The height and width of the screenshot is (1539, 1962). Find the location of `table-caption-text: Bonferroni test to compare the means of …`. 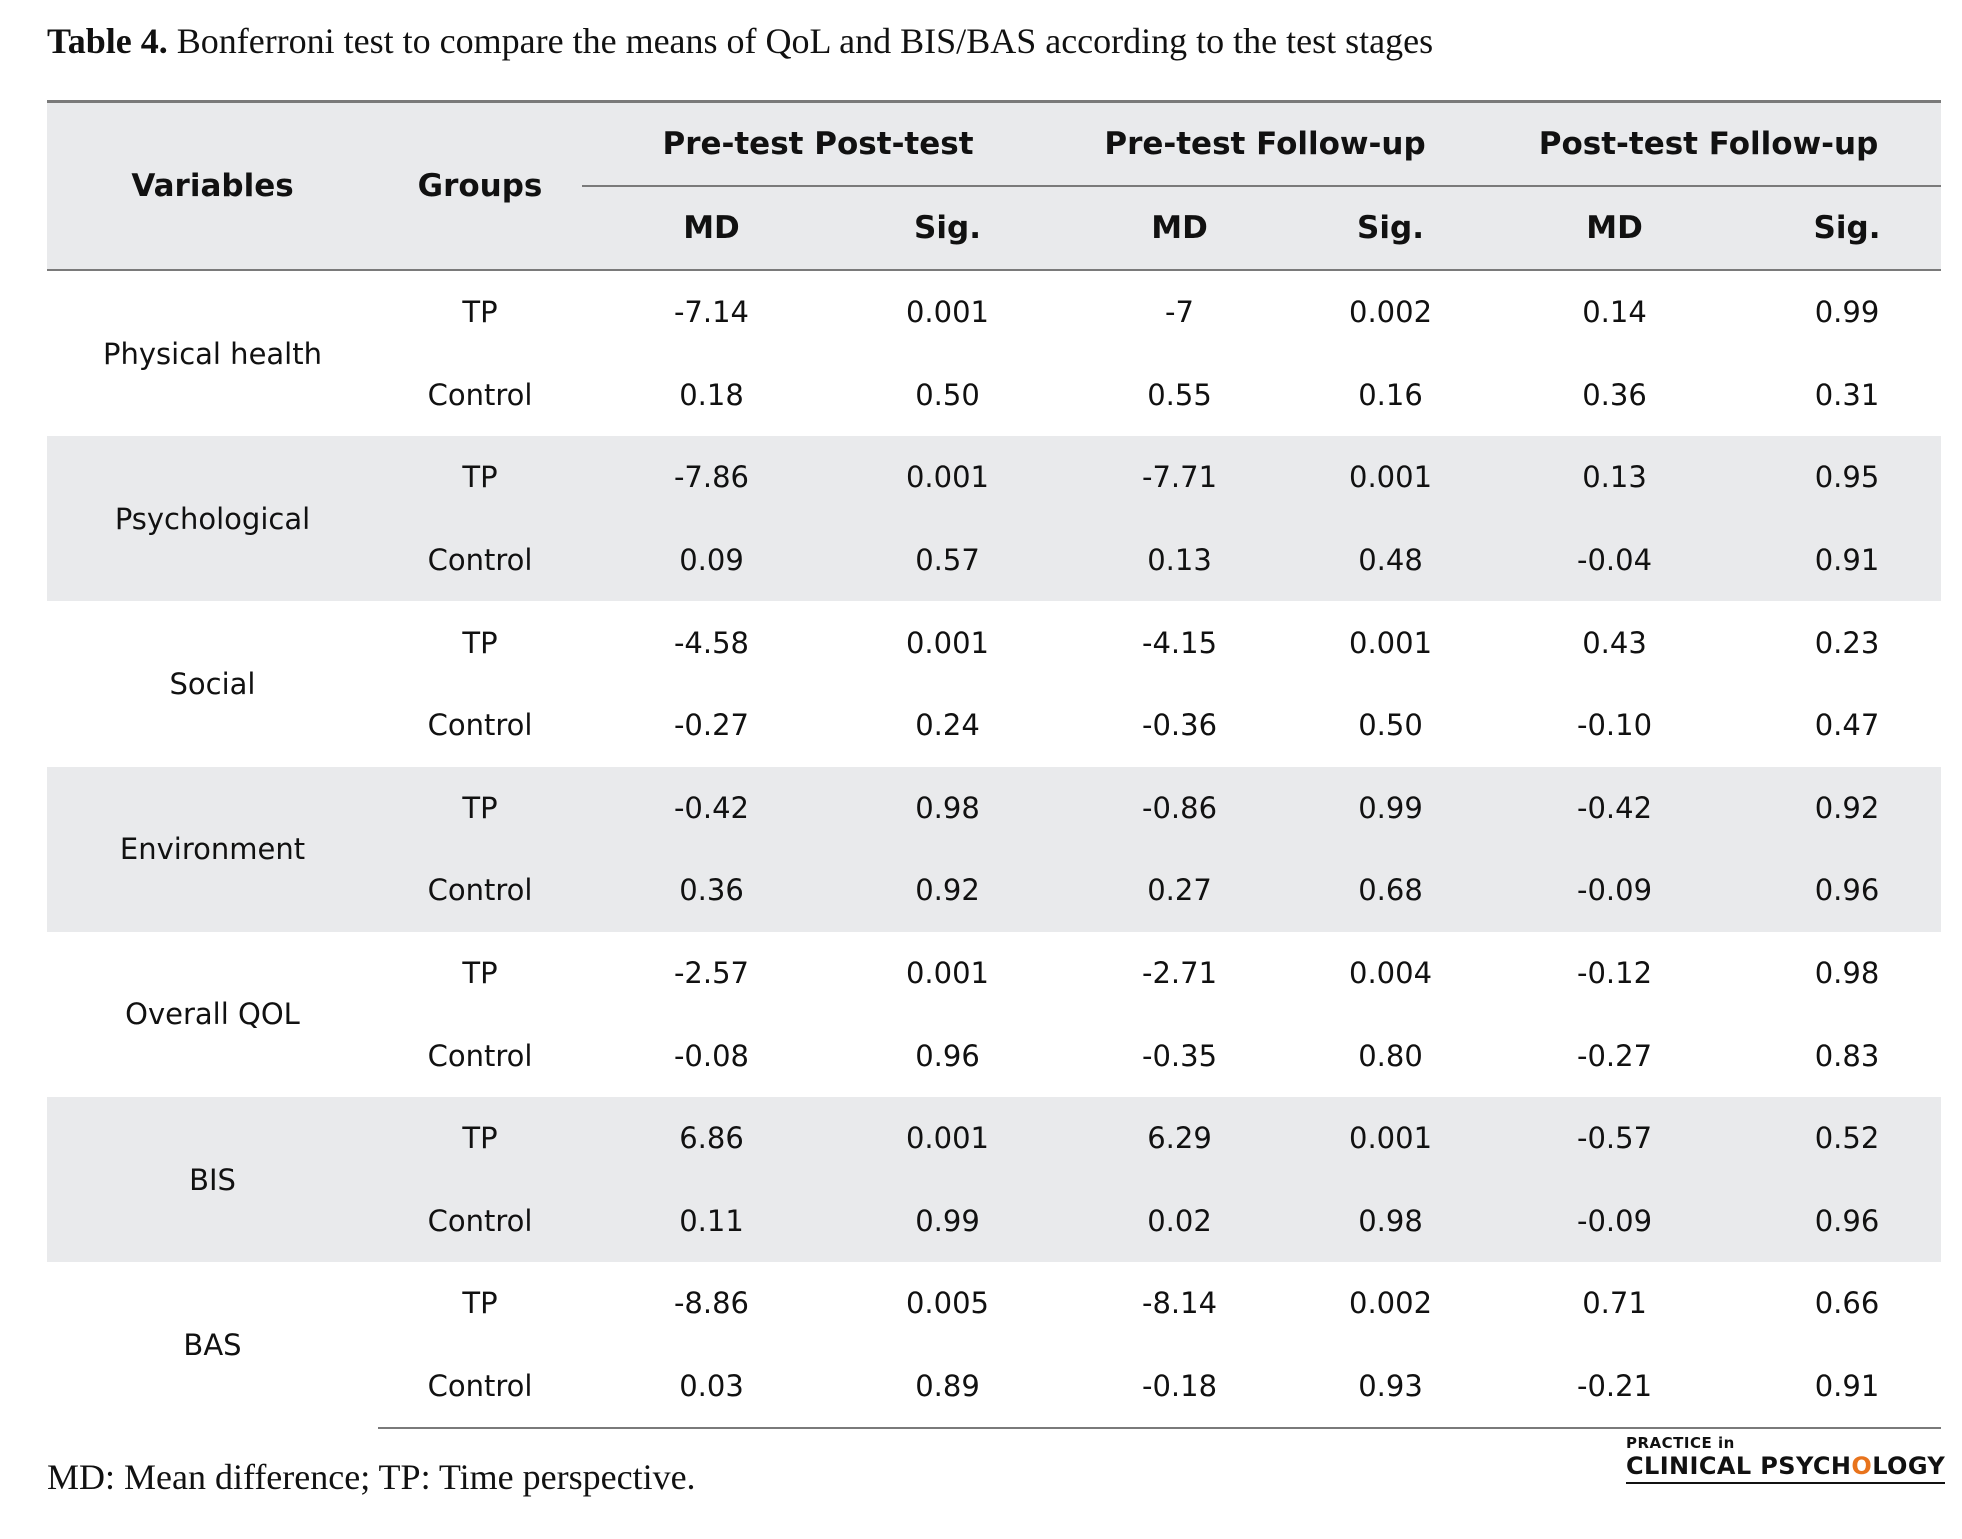

table-caption-text: Bonferroni test to compare the means of … is located at coordinates (805, 41).